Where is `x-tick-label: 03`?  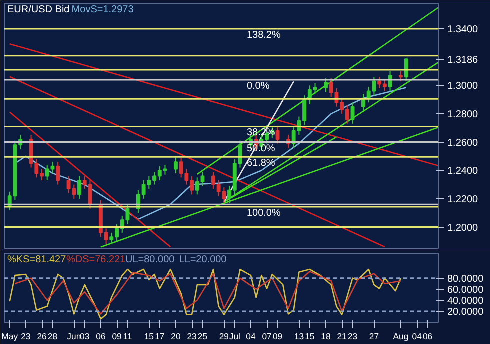 x-tick-label: 03 is located at coordinates (85, 337).